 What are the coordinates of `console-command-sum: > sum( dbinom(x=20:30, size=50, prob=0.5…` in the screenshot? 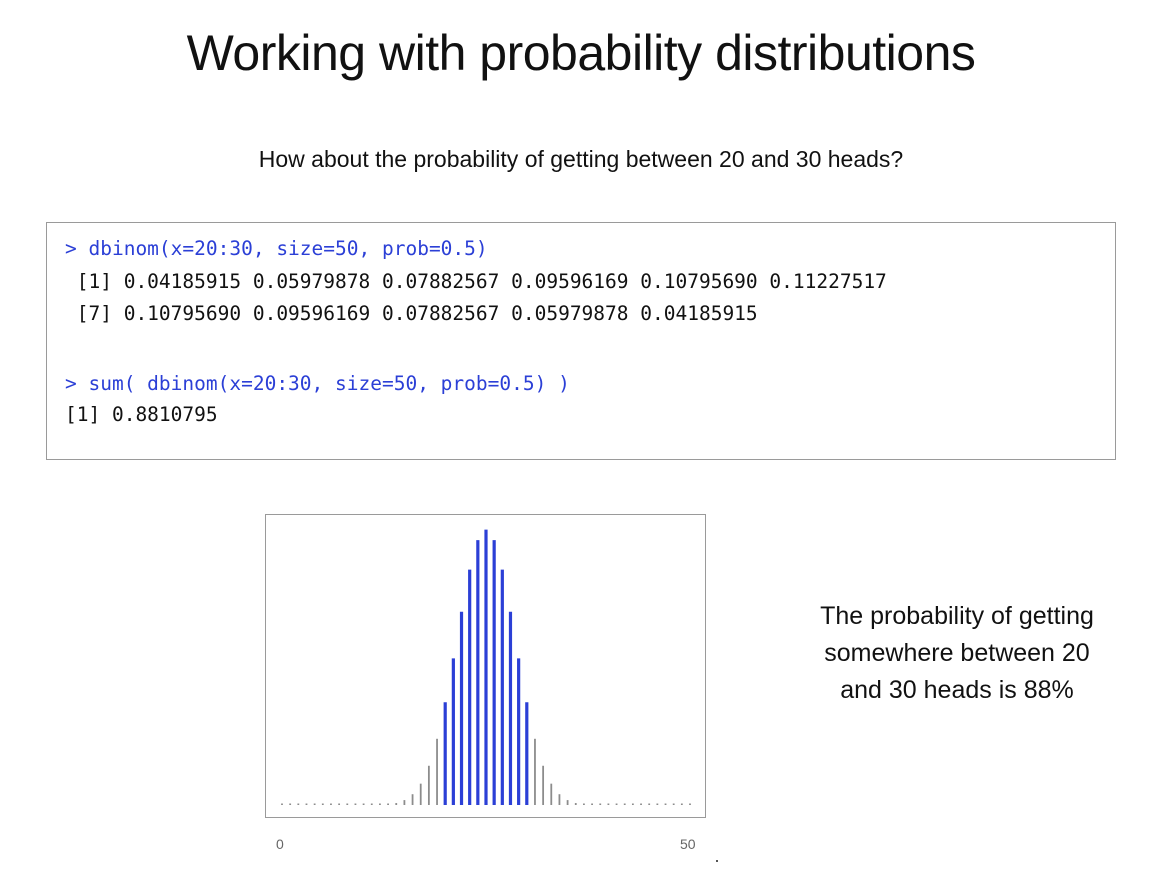 It's located at (317, 383).